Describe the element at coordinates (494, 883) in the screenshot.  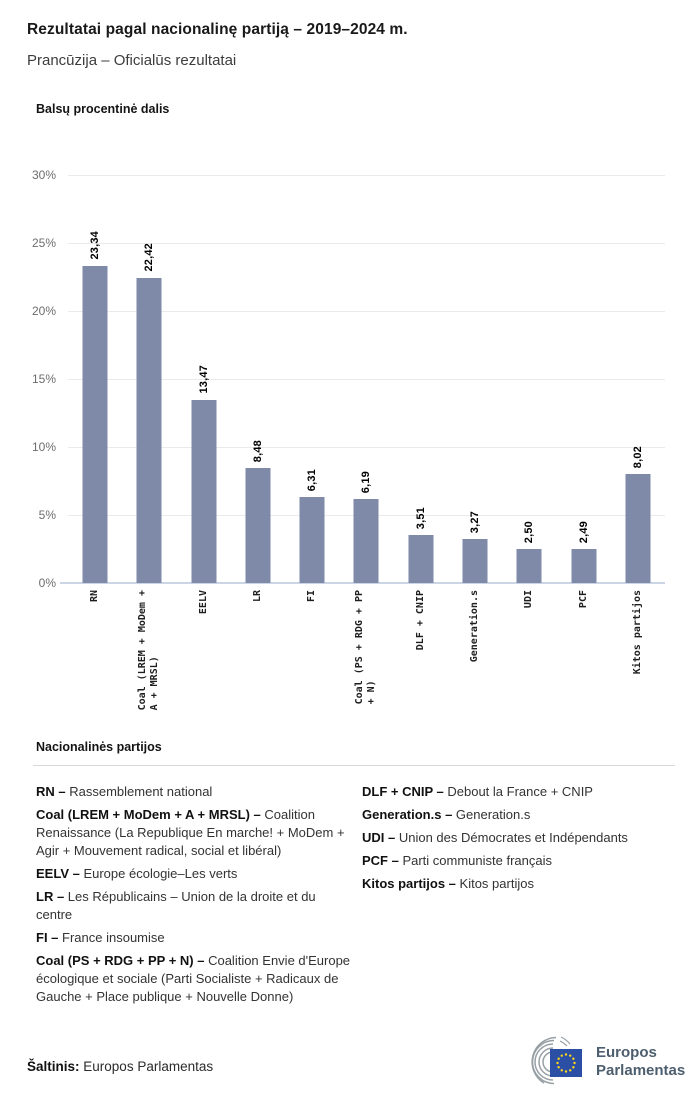
I see `legend-item-desc: Kitos partijos` at that location.